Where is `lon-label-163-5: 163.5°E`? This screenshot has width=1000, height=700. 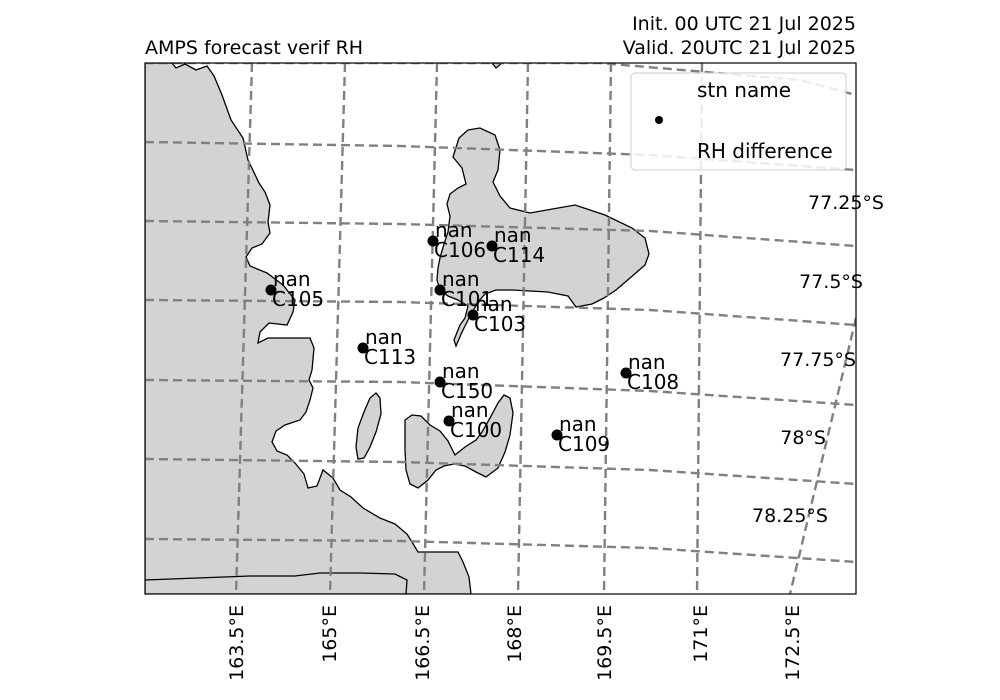
lon-label-163-5: 163.5°E is located at coordinates (237, 643).